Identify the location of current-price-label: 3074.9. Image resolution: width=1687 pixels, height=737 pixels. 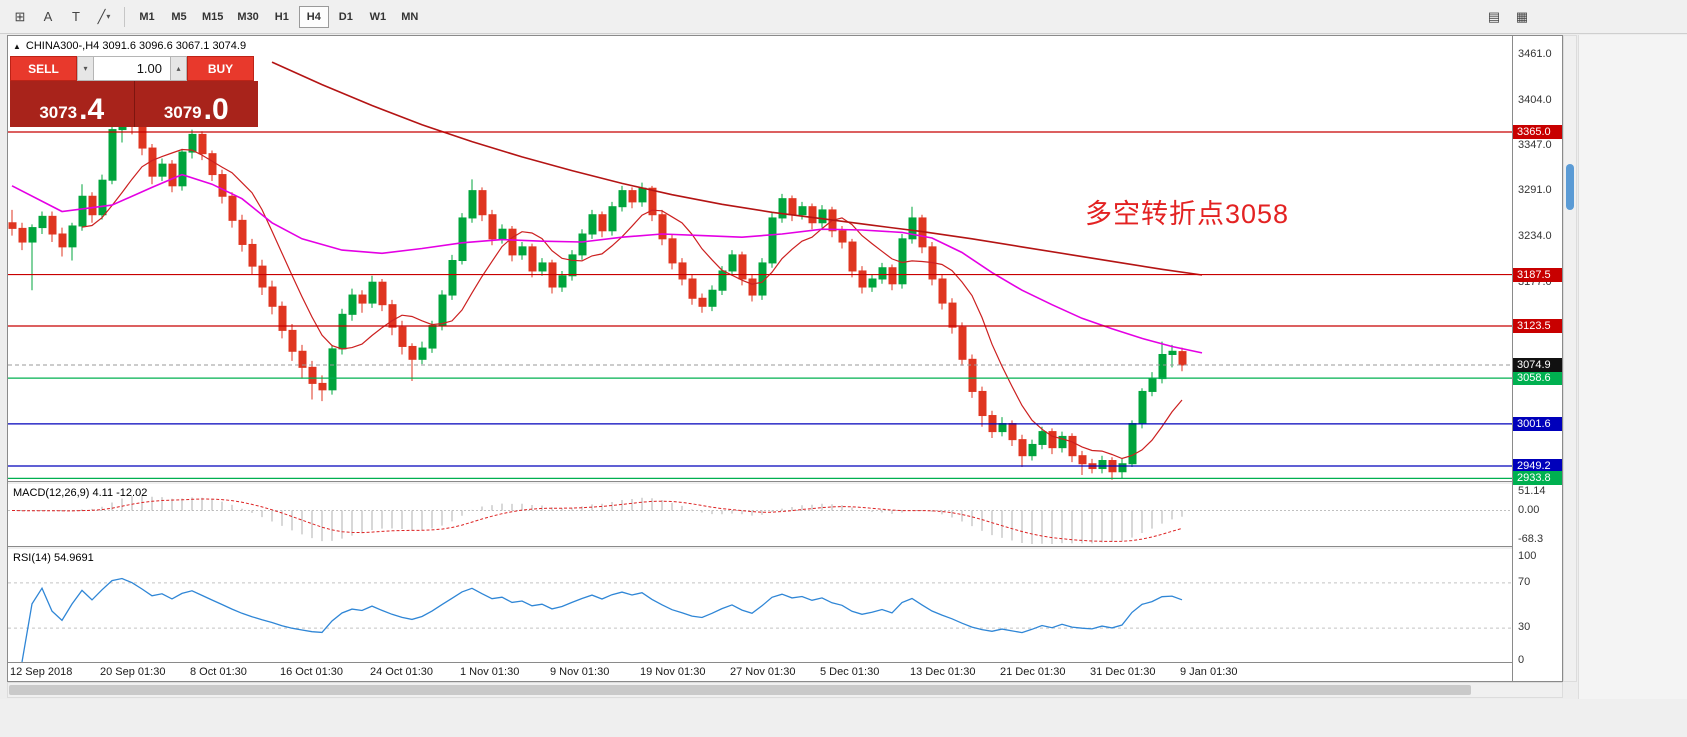
(1537, 365).